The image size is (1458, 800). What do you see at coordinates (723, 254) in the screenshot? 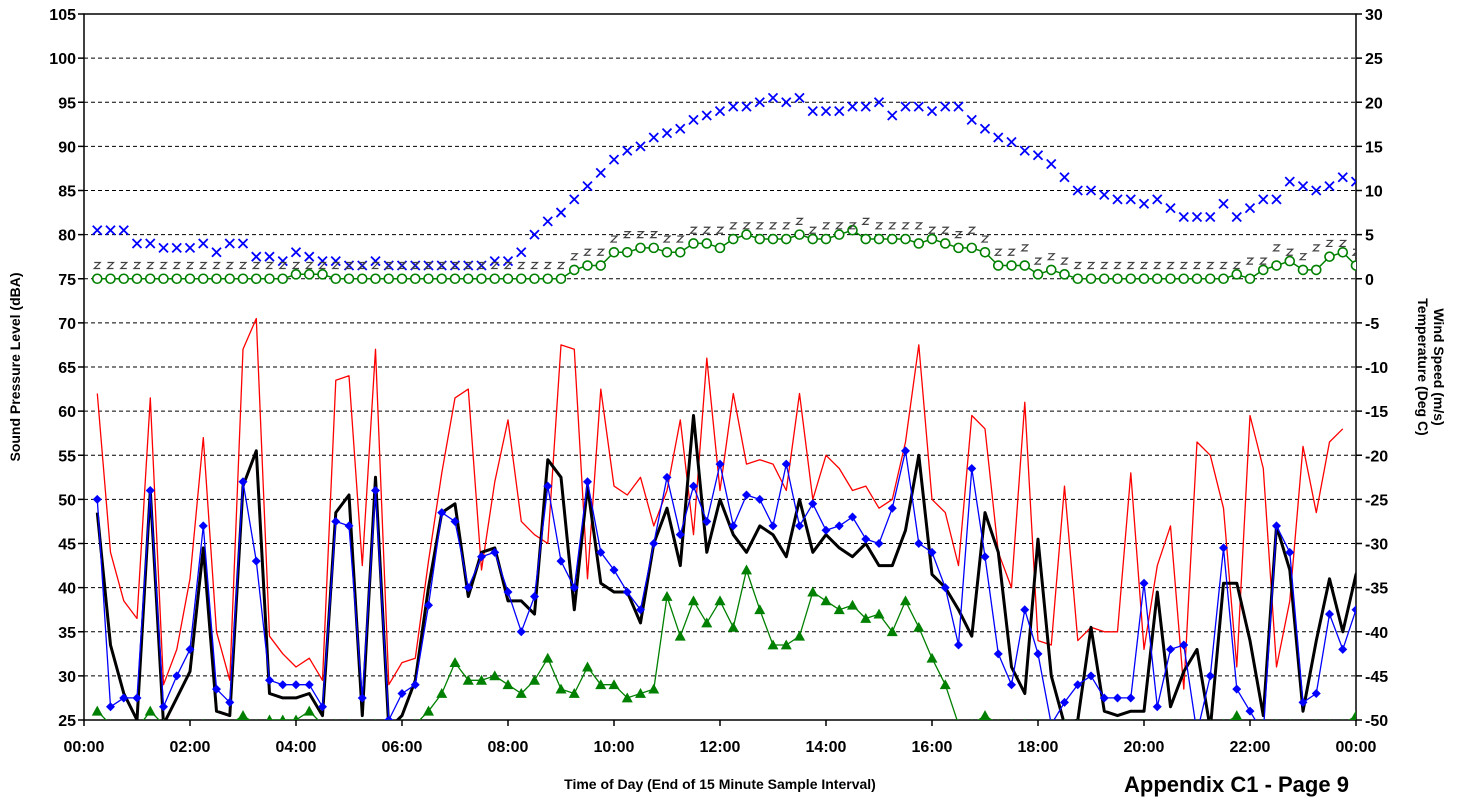
I see `series-5-green-circle-line` at bounding box center [723, 254].